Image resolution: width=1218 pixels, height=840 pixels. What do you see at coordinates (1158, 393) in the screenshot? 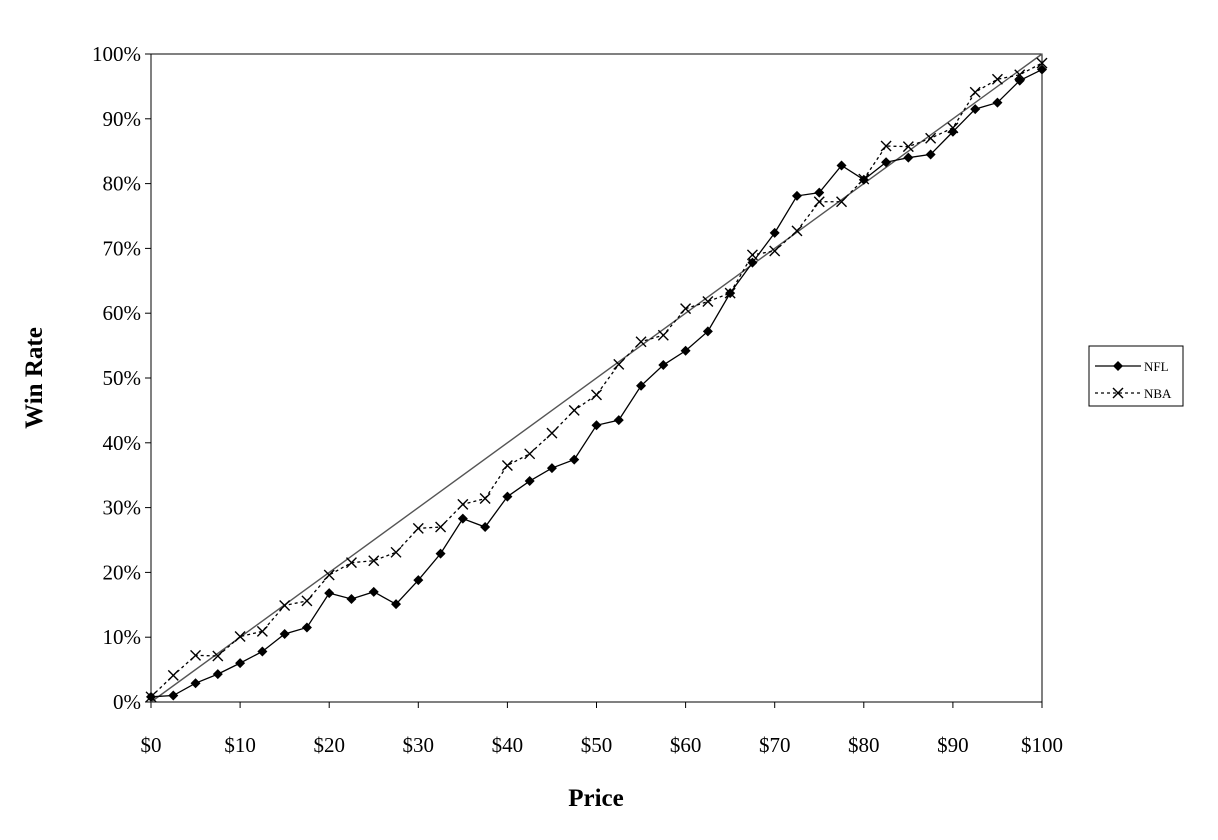
I see `legend-nba-label: NBA` at bounding box center [1158, 393].